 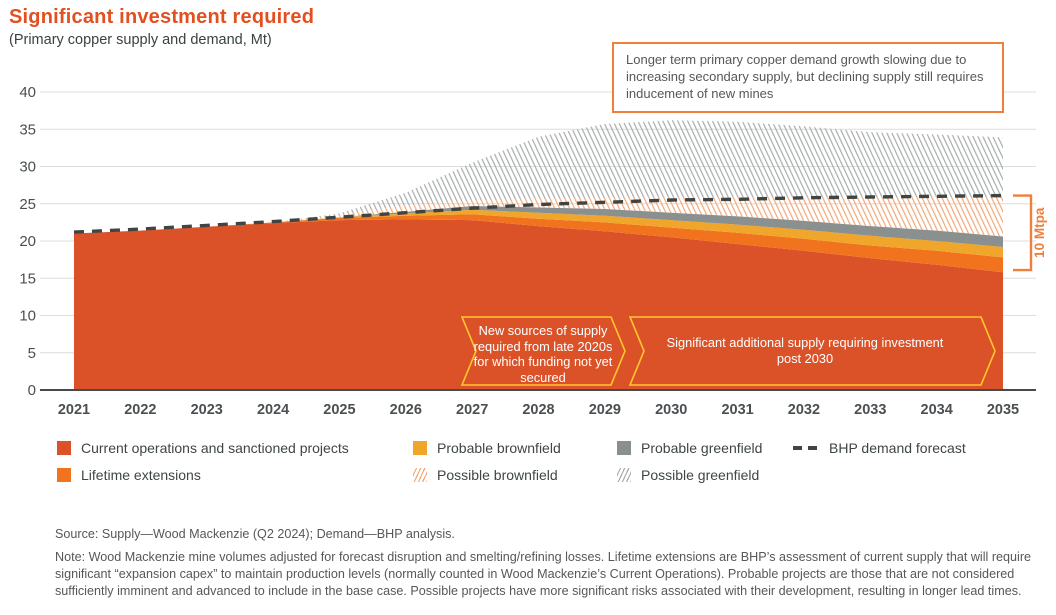 What do you see at coordinates (420, 448) in the screenshot?
I see `probable-brownfield-swatch-icon` at bounding box center [420, 448].